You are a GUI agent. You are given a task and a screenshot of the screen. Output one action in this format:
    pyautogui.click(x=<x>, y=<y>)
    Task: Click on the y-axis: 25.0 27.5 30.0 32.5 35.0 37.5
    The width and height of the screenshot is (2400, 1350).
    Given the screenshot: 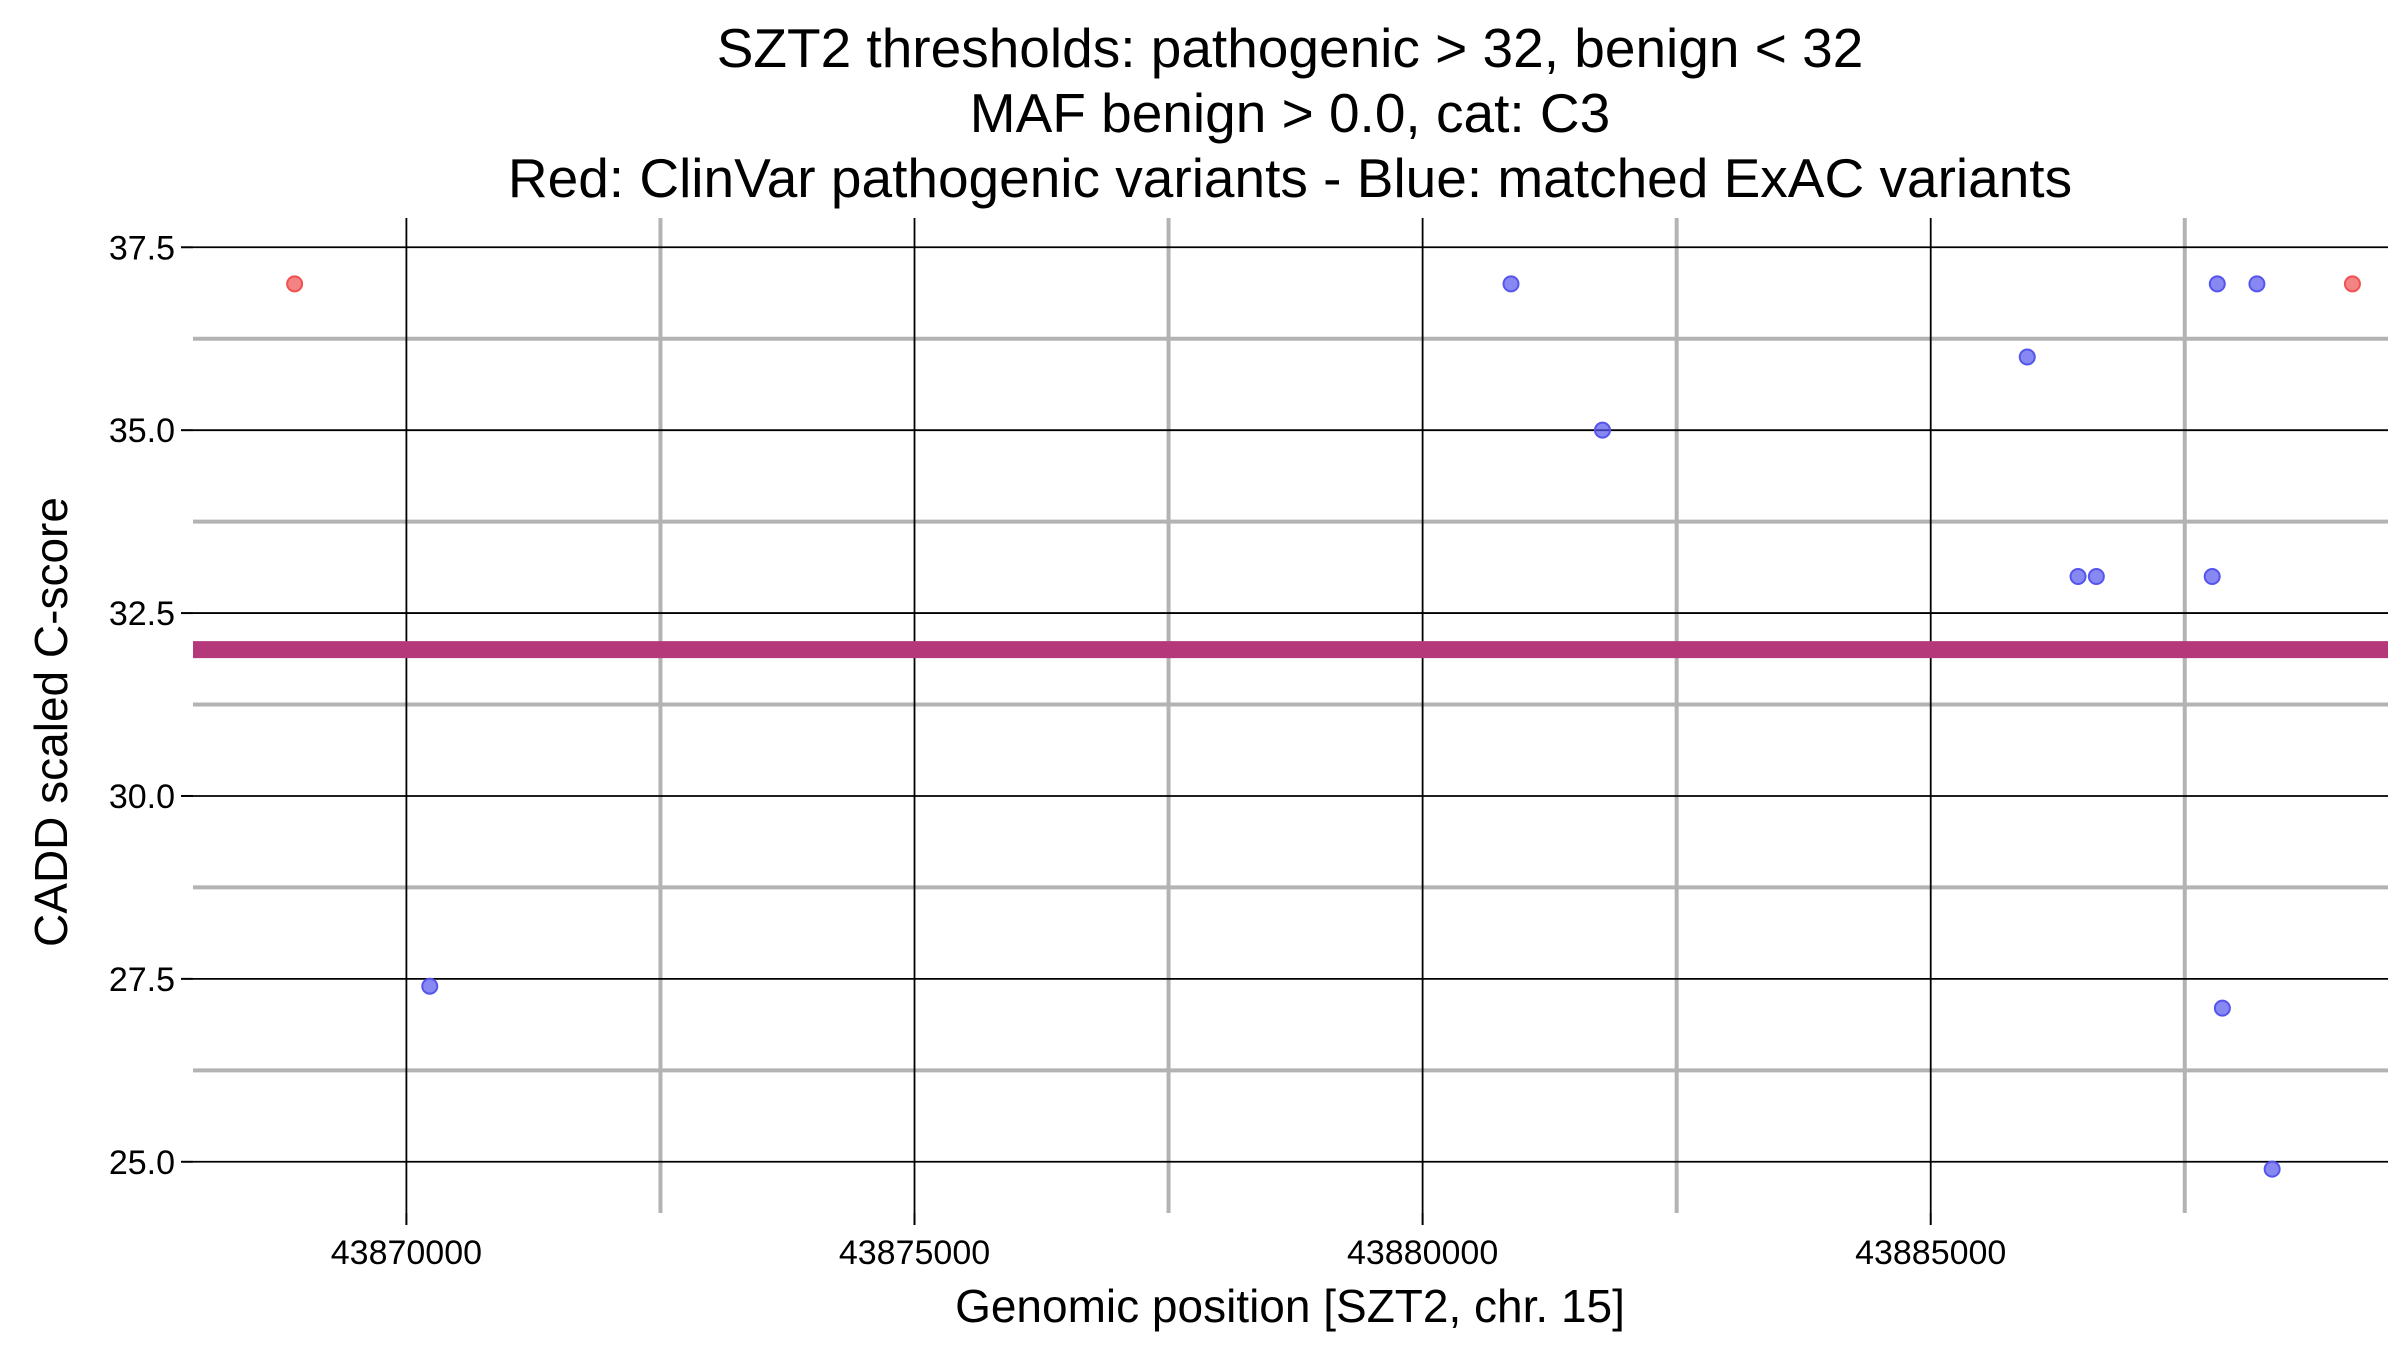 What is the action you would take?
    pyautogui.click(x=151, y=705)
    